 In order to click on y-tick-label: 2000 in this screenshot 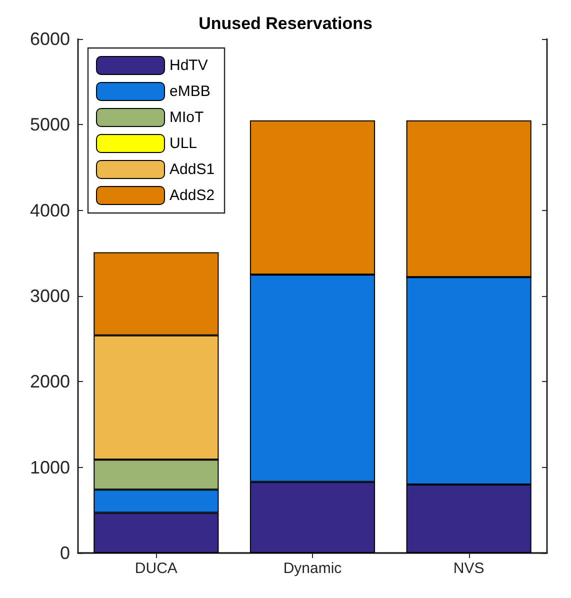, I will do `click(50, 382)`.